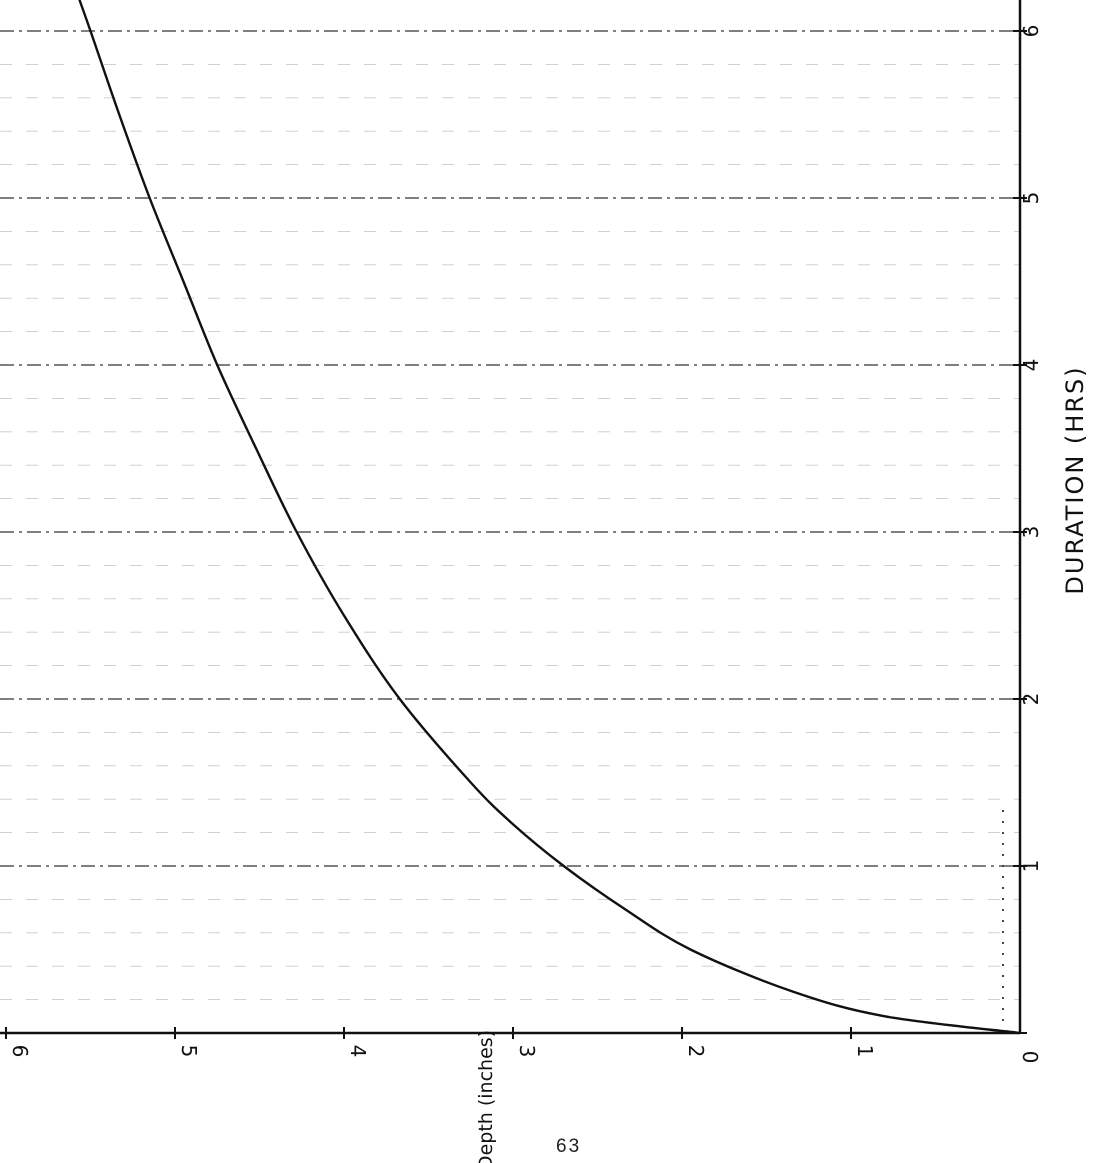 Image resolution: width=1098 pixels, height=1163 pixels. I want to click on x-axis-label: DURATION (HRS), so click(1075, 479).